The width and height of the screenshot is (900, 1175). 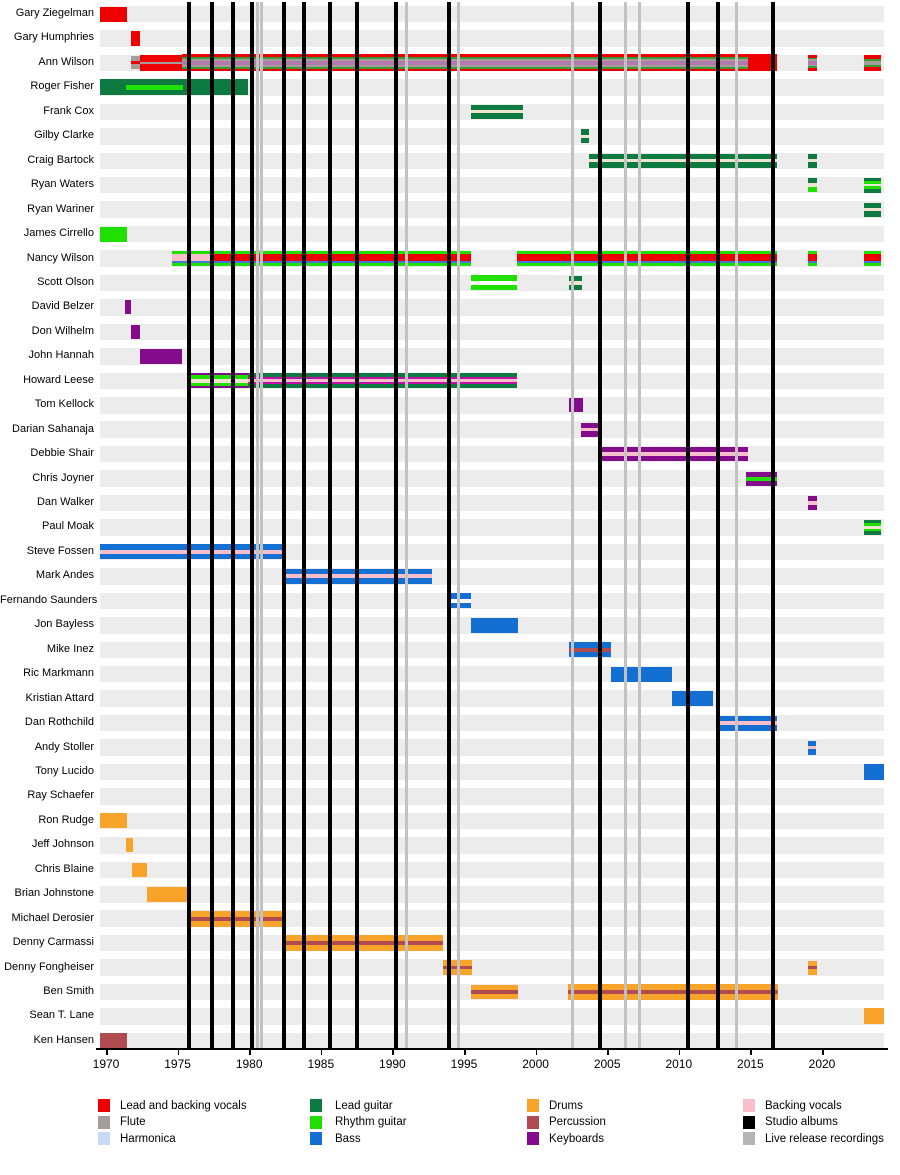 What do you see at coordinates (62, 86) in the screenshot?
I see `member-label: Roger Fisher` at bounding box center [62, 86].